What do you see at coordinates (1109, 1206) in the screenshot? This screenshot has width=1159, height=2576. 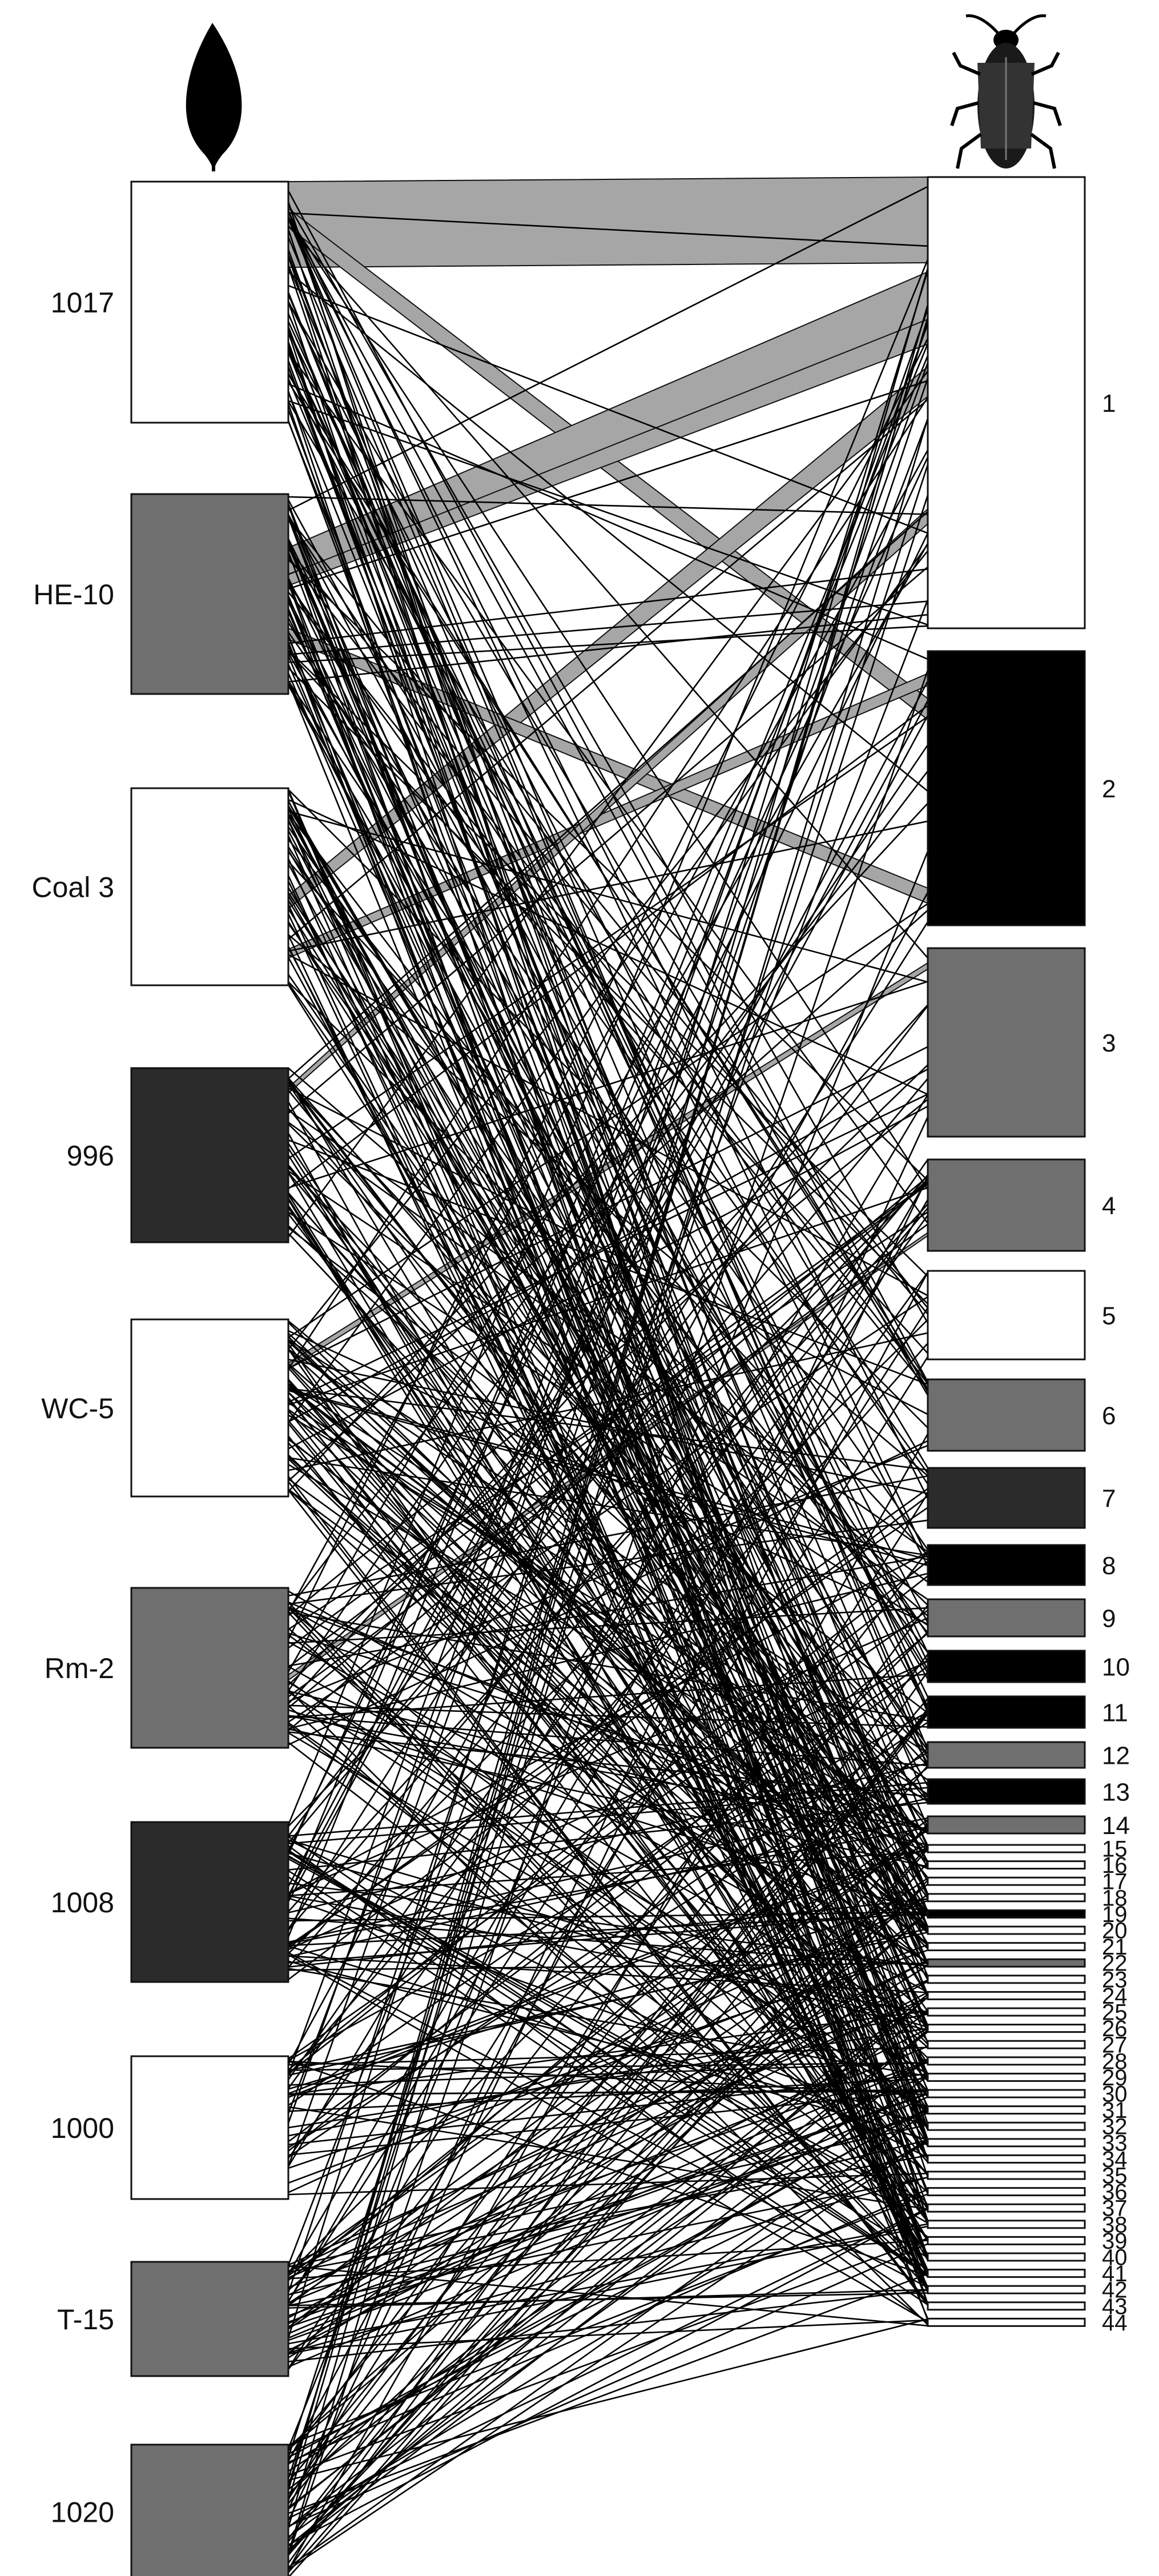 I see `insect-label: 4` at bounding box center [1109, 1206].